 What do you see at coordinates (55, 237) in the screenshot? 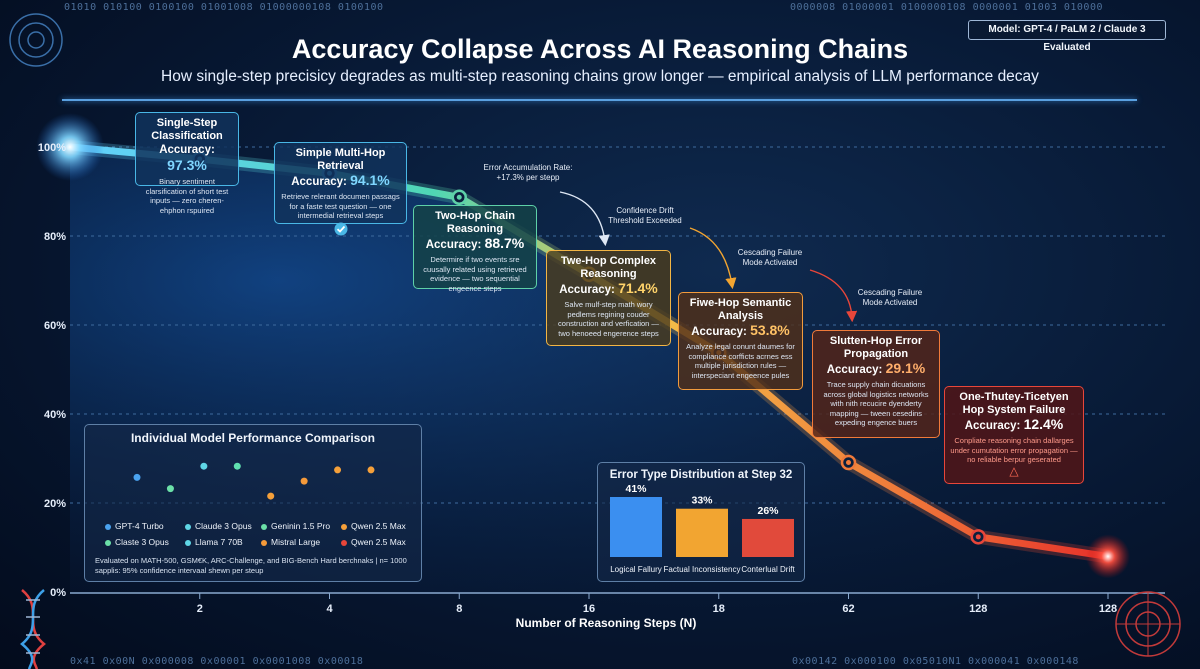
I see `y-tick-label: 80%` at bounding box center [55, 237].